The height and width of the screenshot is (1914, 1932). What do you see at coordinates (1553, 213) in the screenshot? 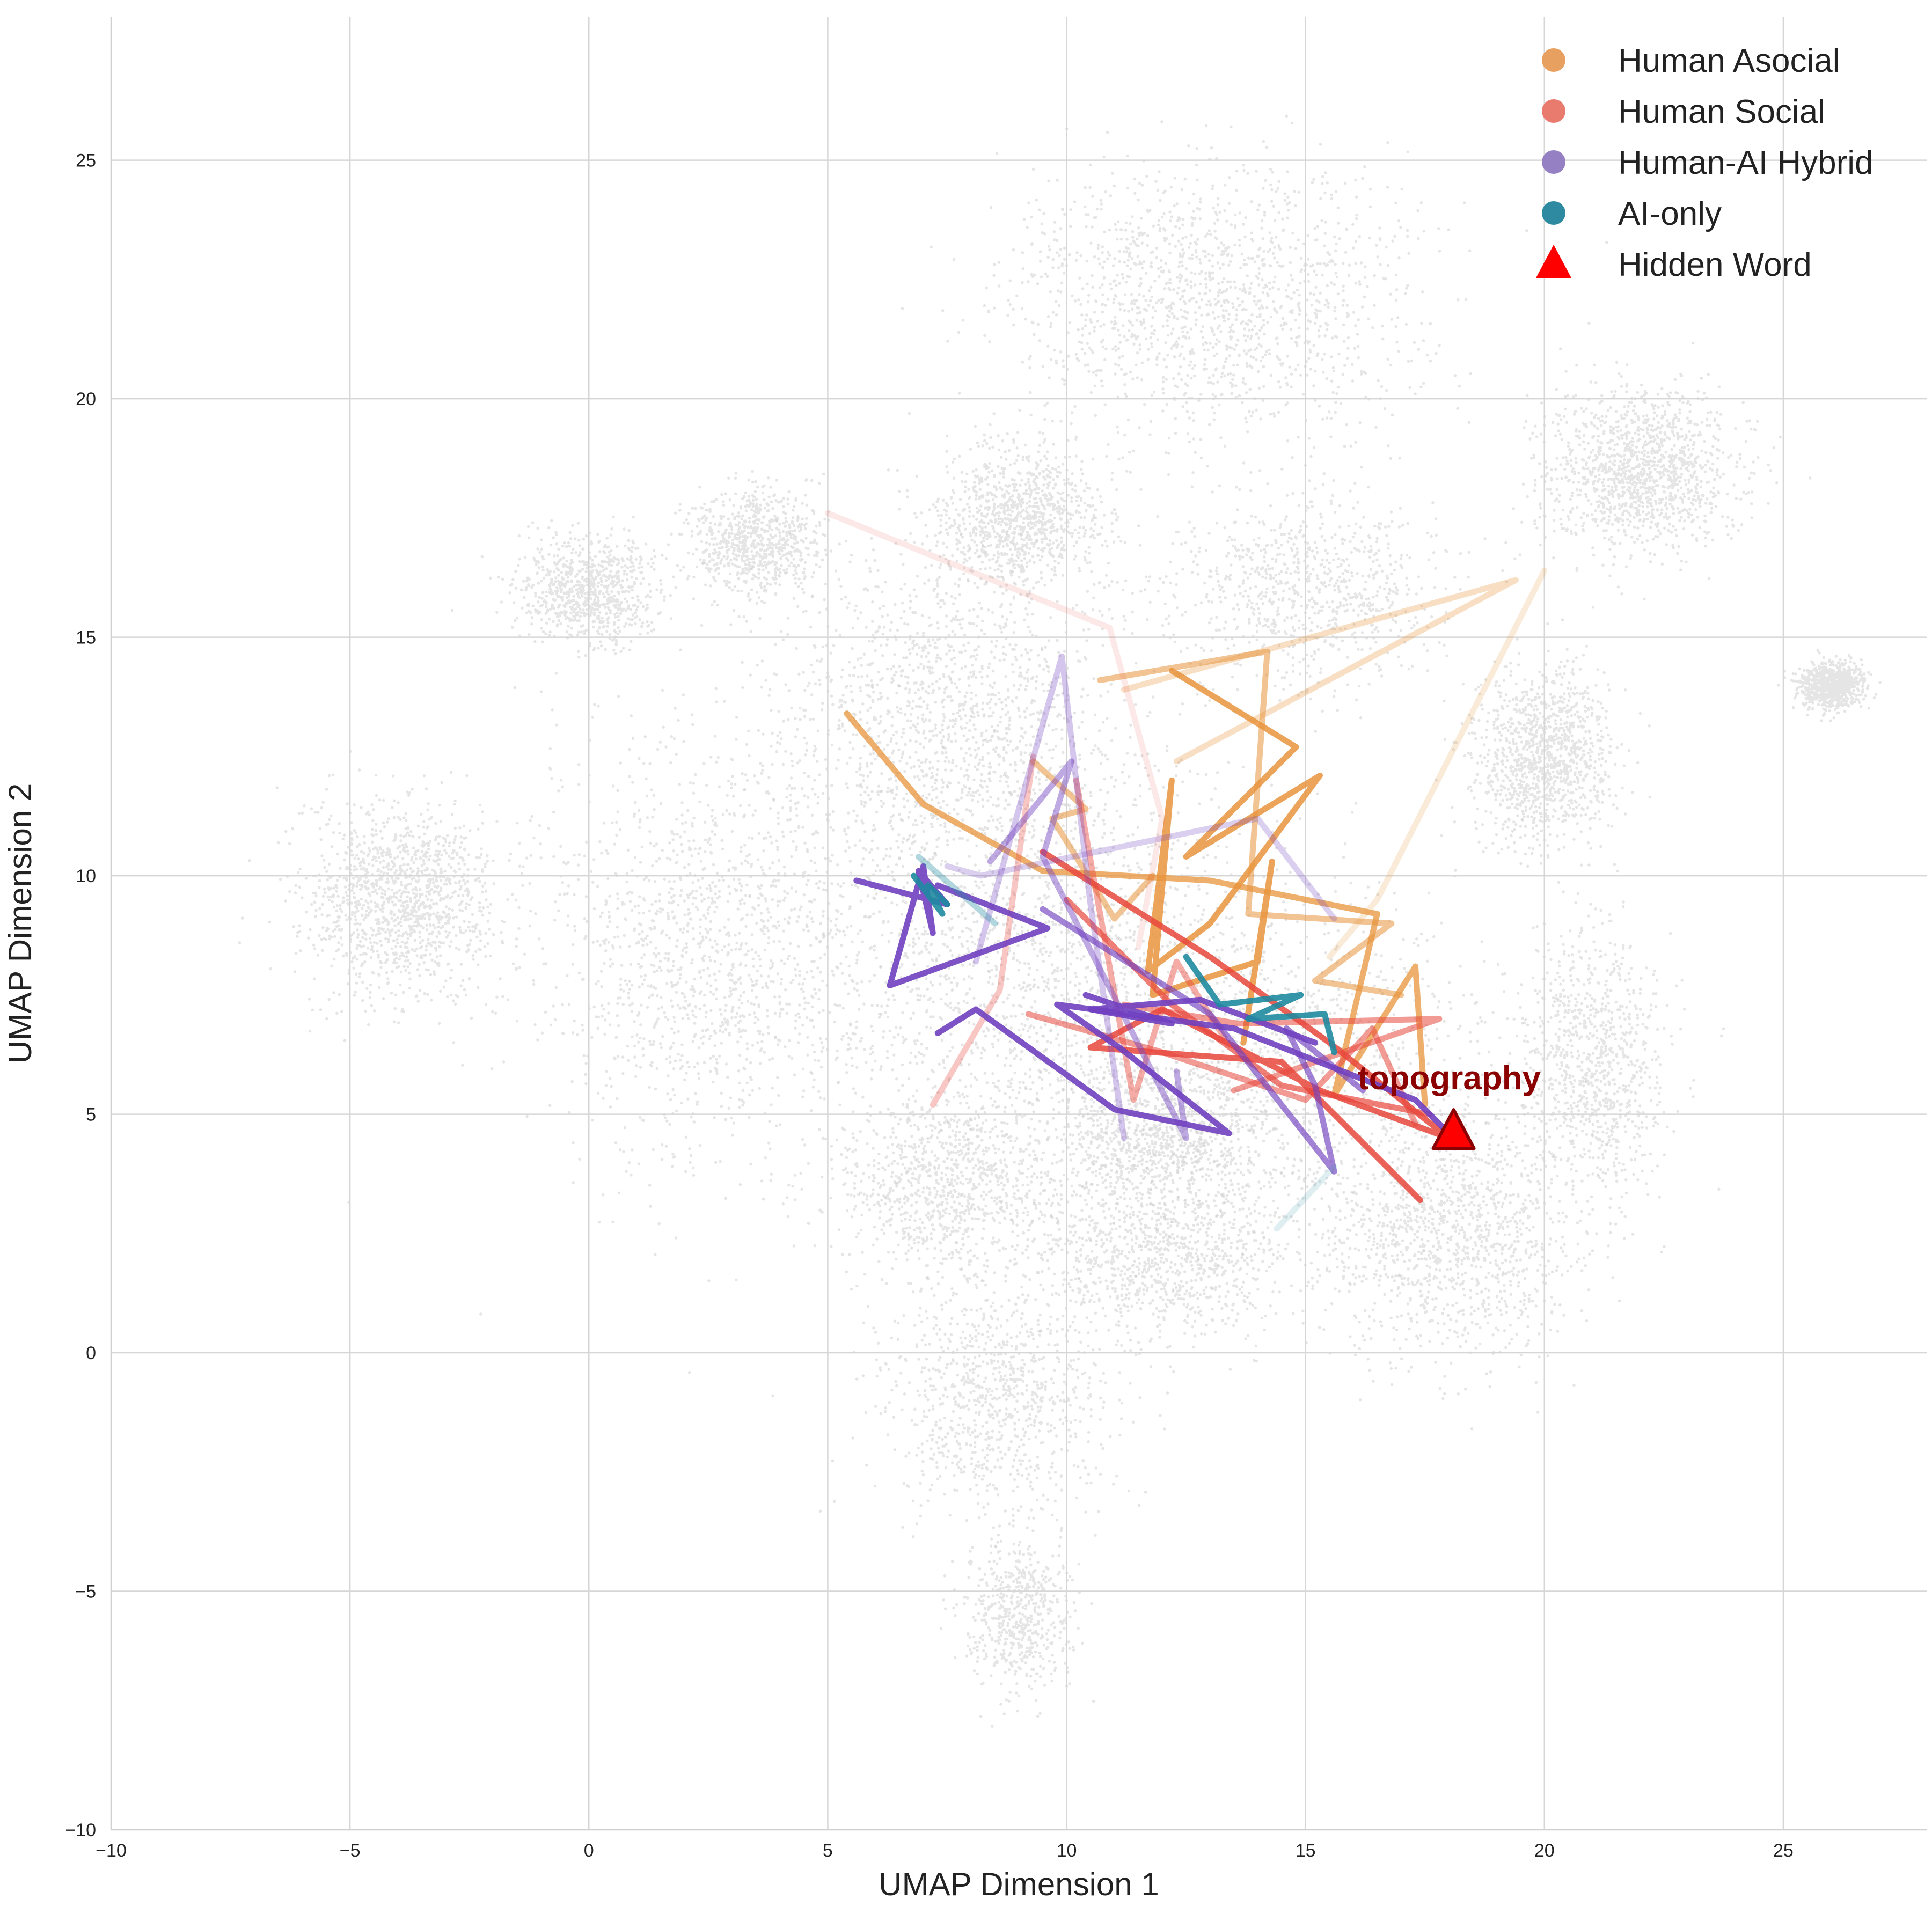
I see `legend-marker-ai-only` at bounding box center [1553, 213].